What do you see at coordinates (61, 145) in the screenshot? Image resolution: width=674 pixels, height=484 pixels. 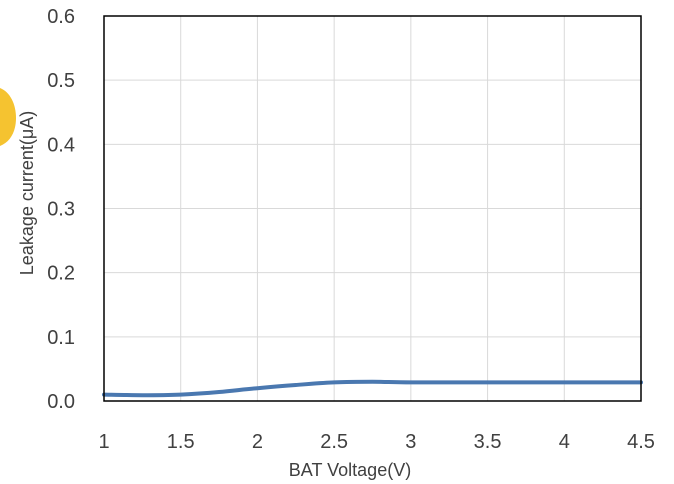 I see `y-tick-label: 0.4` at bounding box center [61, 145].